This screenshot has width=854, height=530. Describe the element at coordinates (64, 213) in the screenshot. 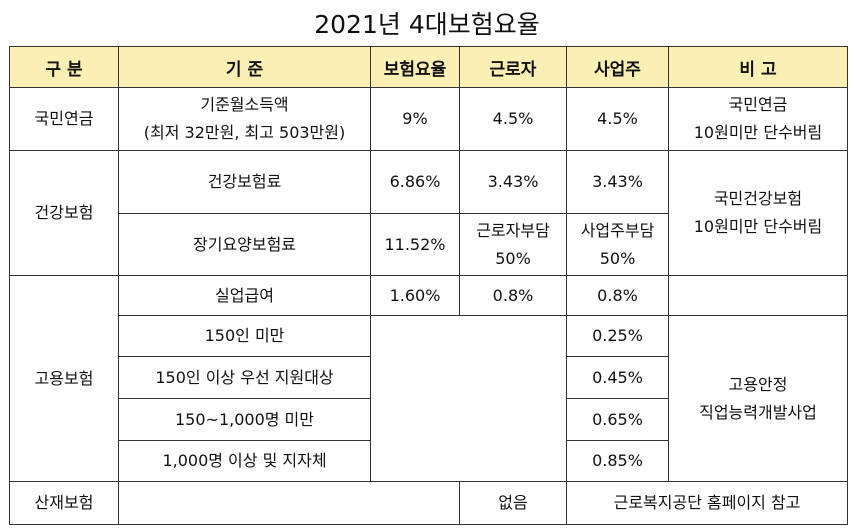

I see `health-name: 건강보험` at that location.